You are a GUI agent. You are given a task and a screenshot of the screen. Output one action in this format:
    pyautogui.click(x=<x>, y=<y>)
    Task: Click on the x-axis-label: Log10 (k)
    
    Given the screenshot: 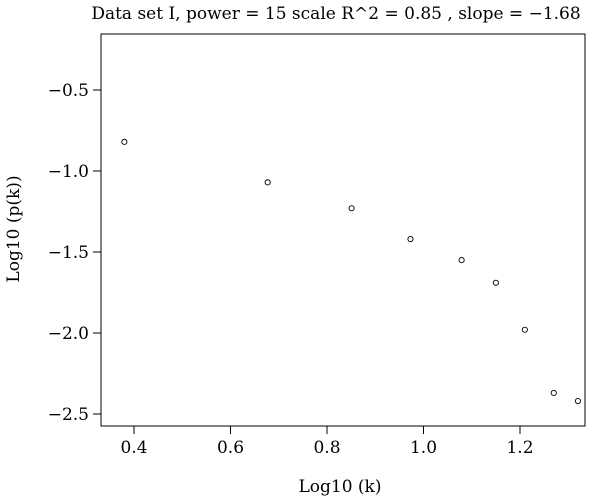 What is the action you would take?
    pyautogui.click(x=339, y=487)
    